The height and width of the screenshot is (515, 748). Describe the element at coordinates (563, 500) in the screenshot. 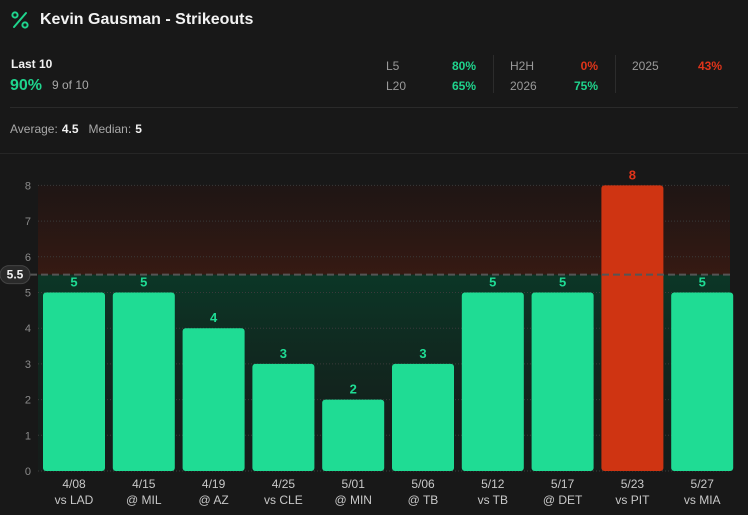

I see `x-tick-opponent: @ DET` at that location.